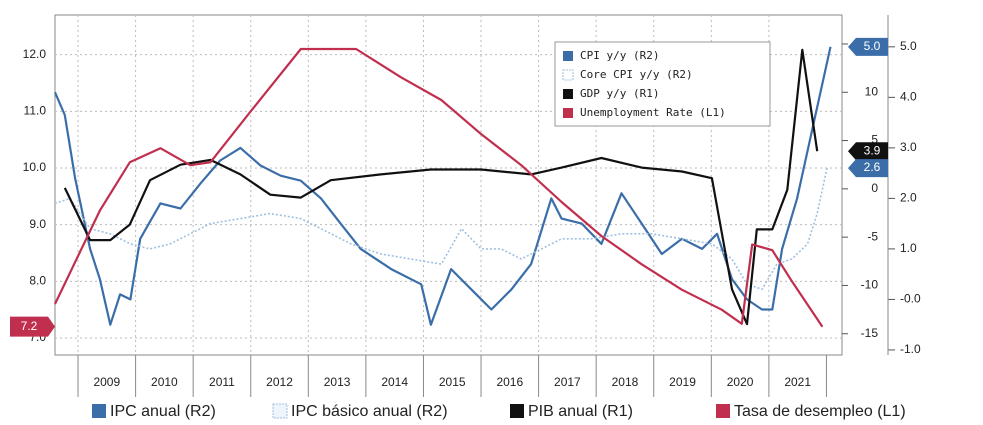 The width and height of the screenshot is (983, 425). I want to click on y-tick-label: 8.0, so click(37, 281).